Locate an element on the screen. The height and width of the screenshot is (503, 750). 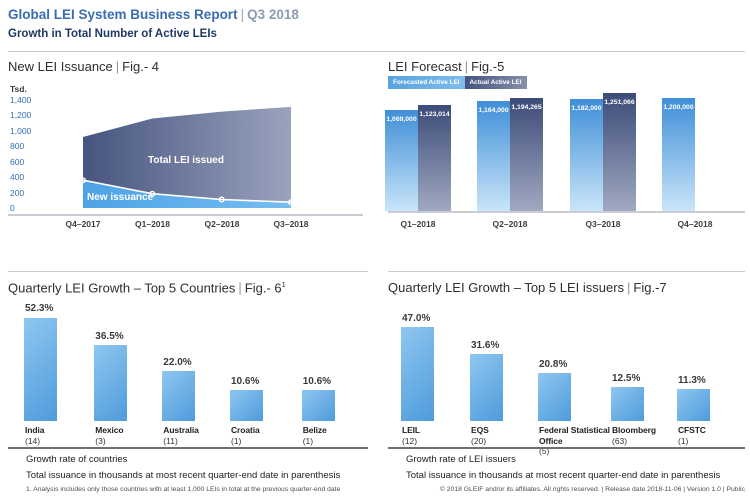
quarter-bar-group: 1,200,000 is located at coordinates (695, 152).